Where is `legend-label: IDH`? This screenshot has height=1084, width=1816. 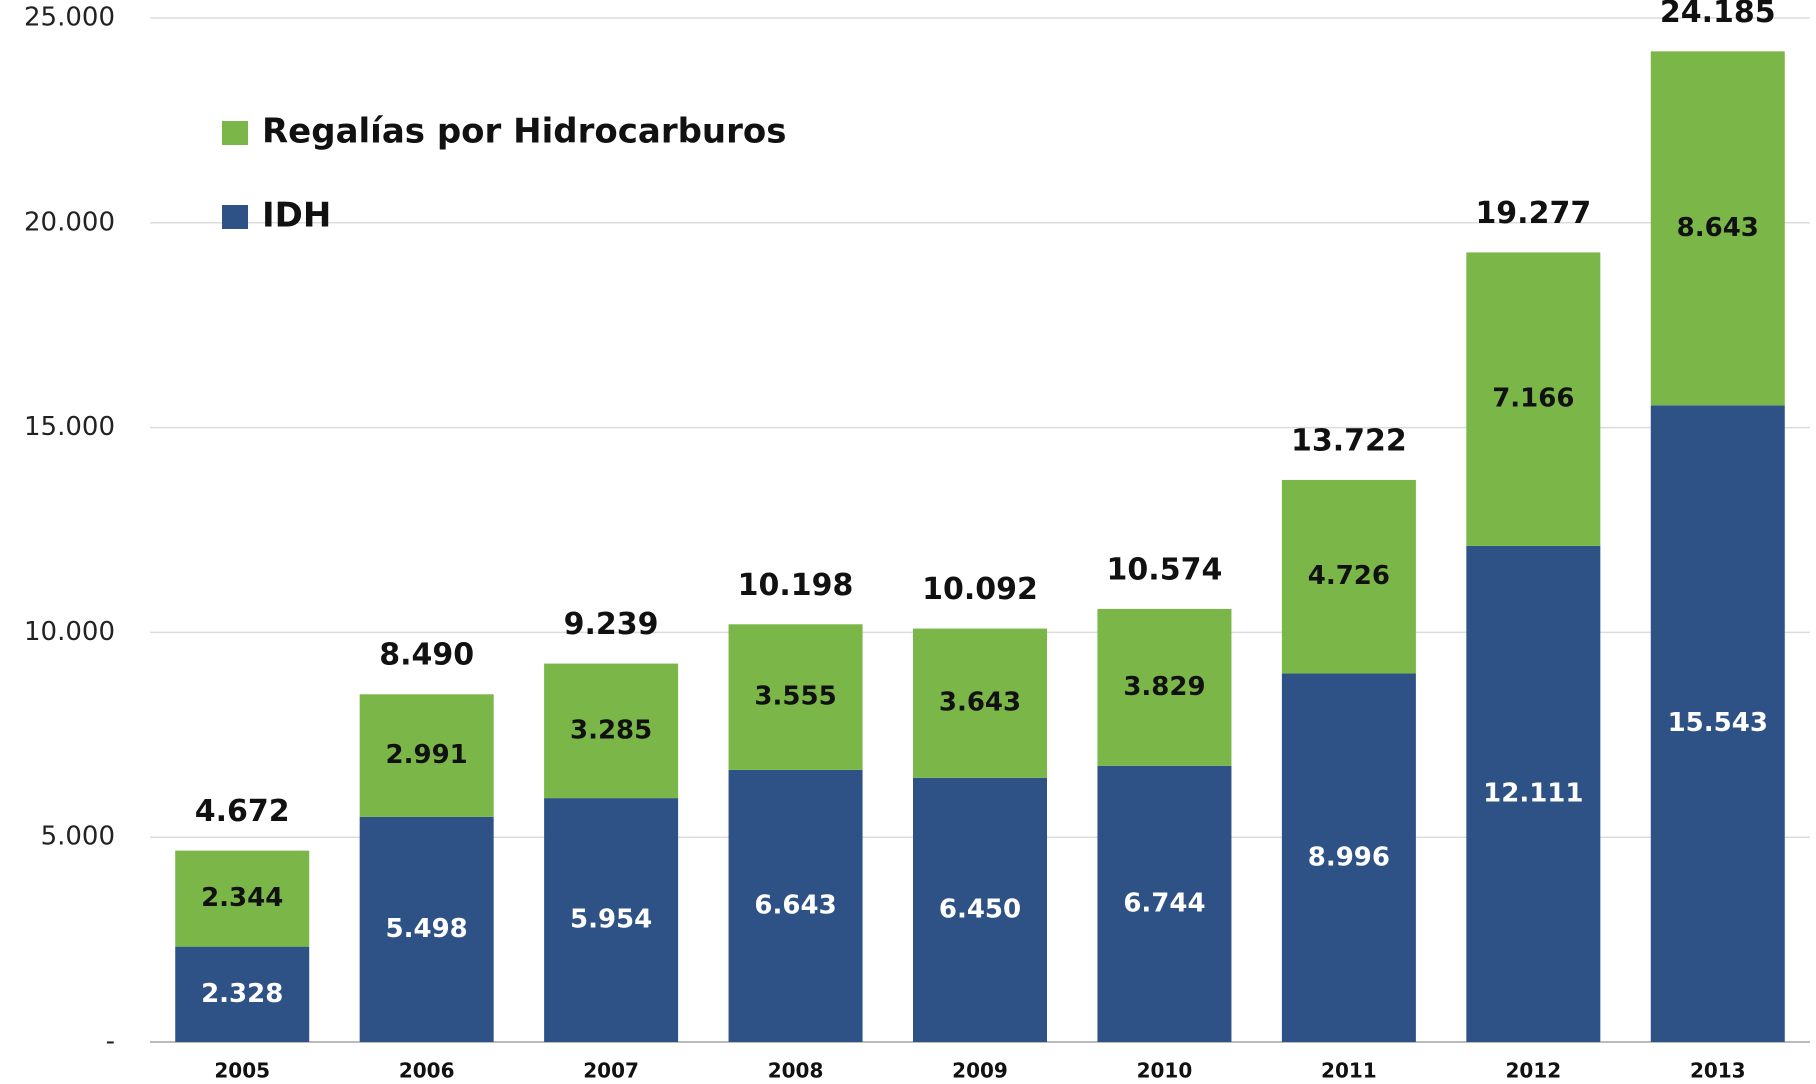 legend-label: IDH is located at coordinates (296, 216).